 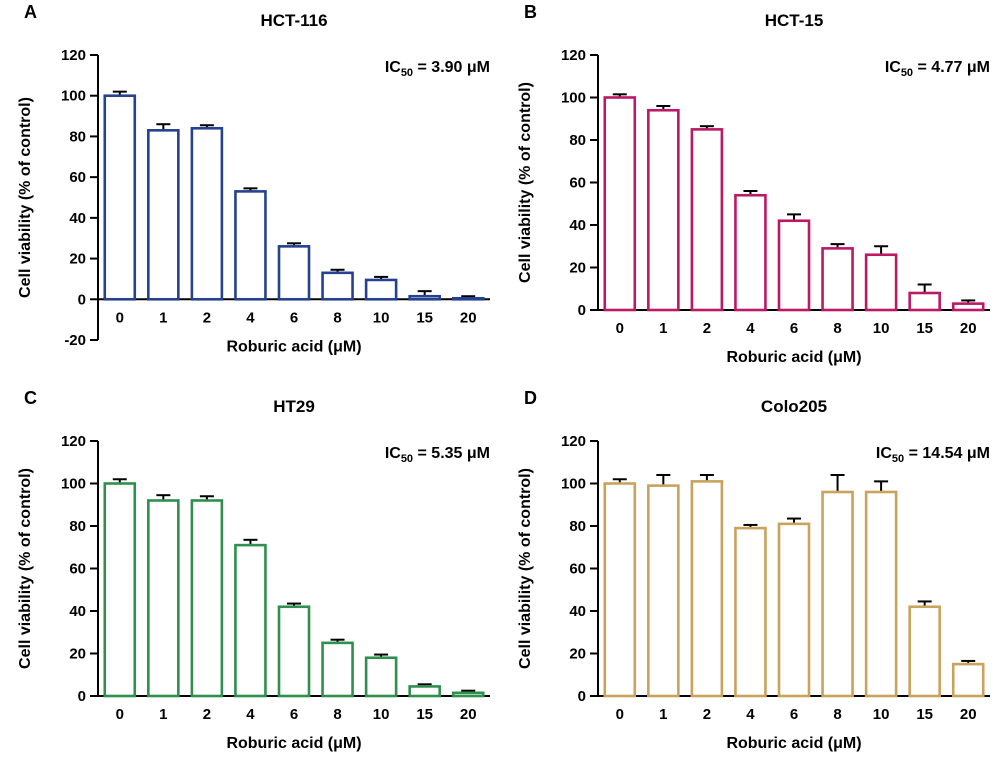 I want to click on panel-letter-b: B, so click(x=530, y=12).